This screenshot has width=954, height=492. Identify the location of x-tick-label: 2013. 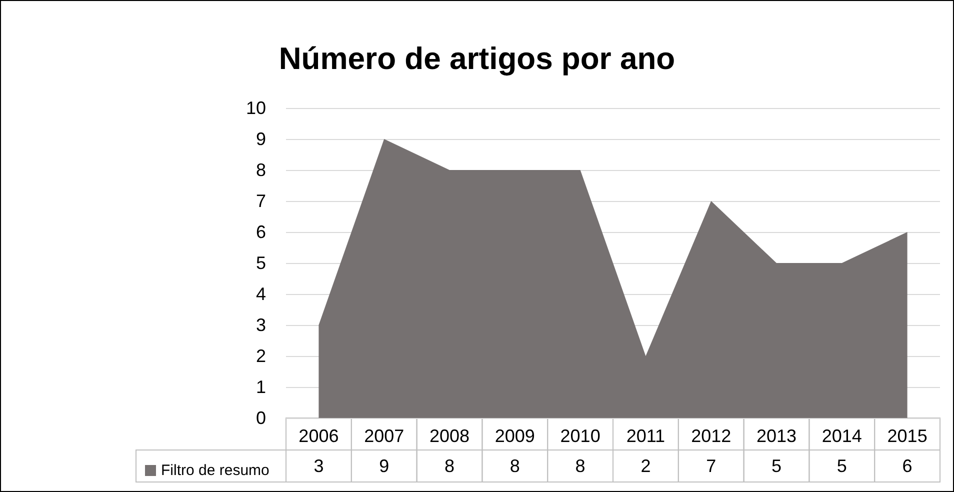
(776, 436).